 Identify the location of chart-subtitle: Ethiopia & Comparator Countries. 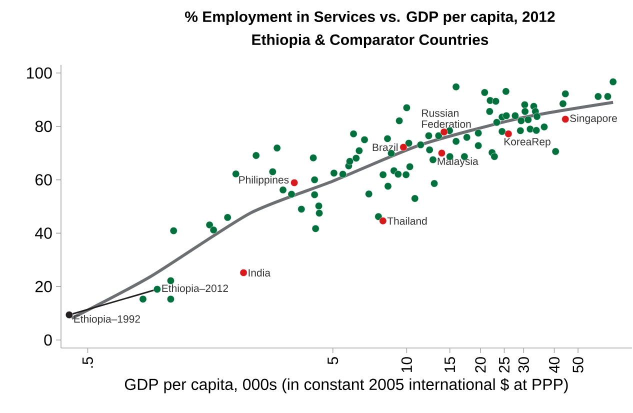
(370, 41).